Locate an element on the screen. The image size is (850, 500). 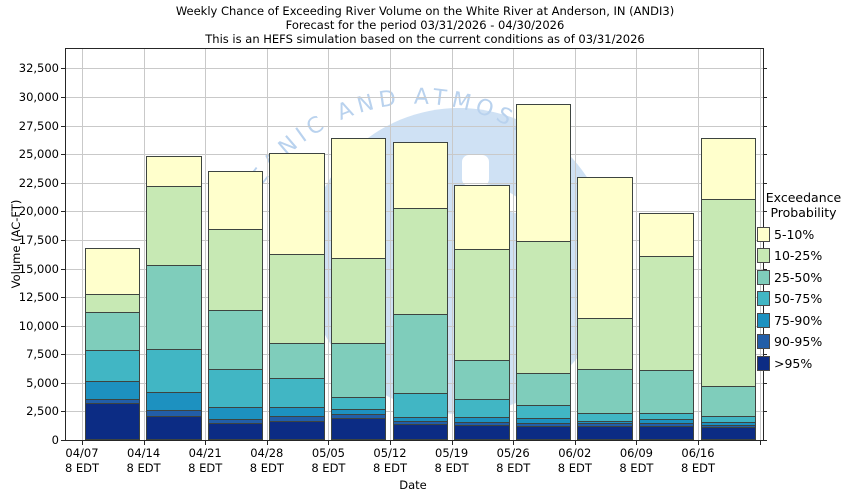
legend-label: 90-95% is located at coordinates (798, 341).